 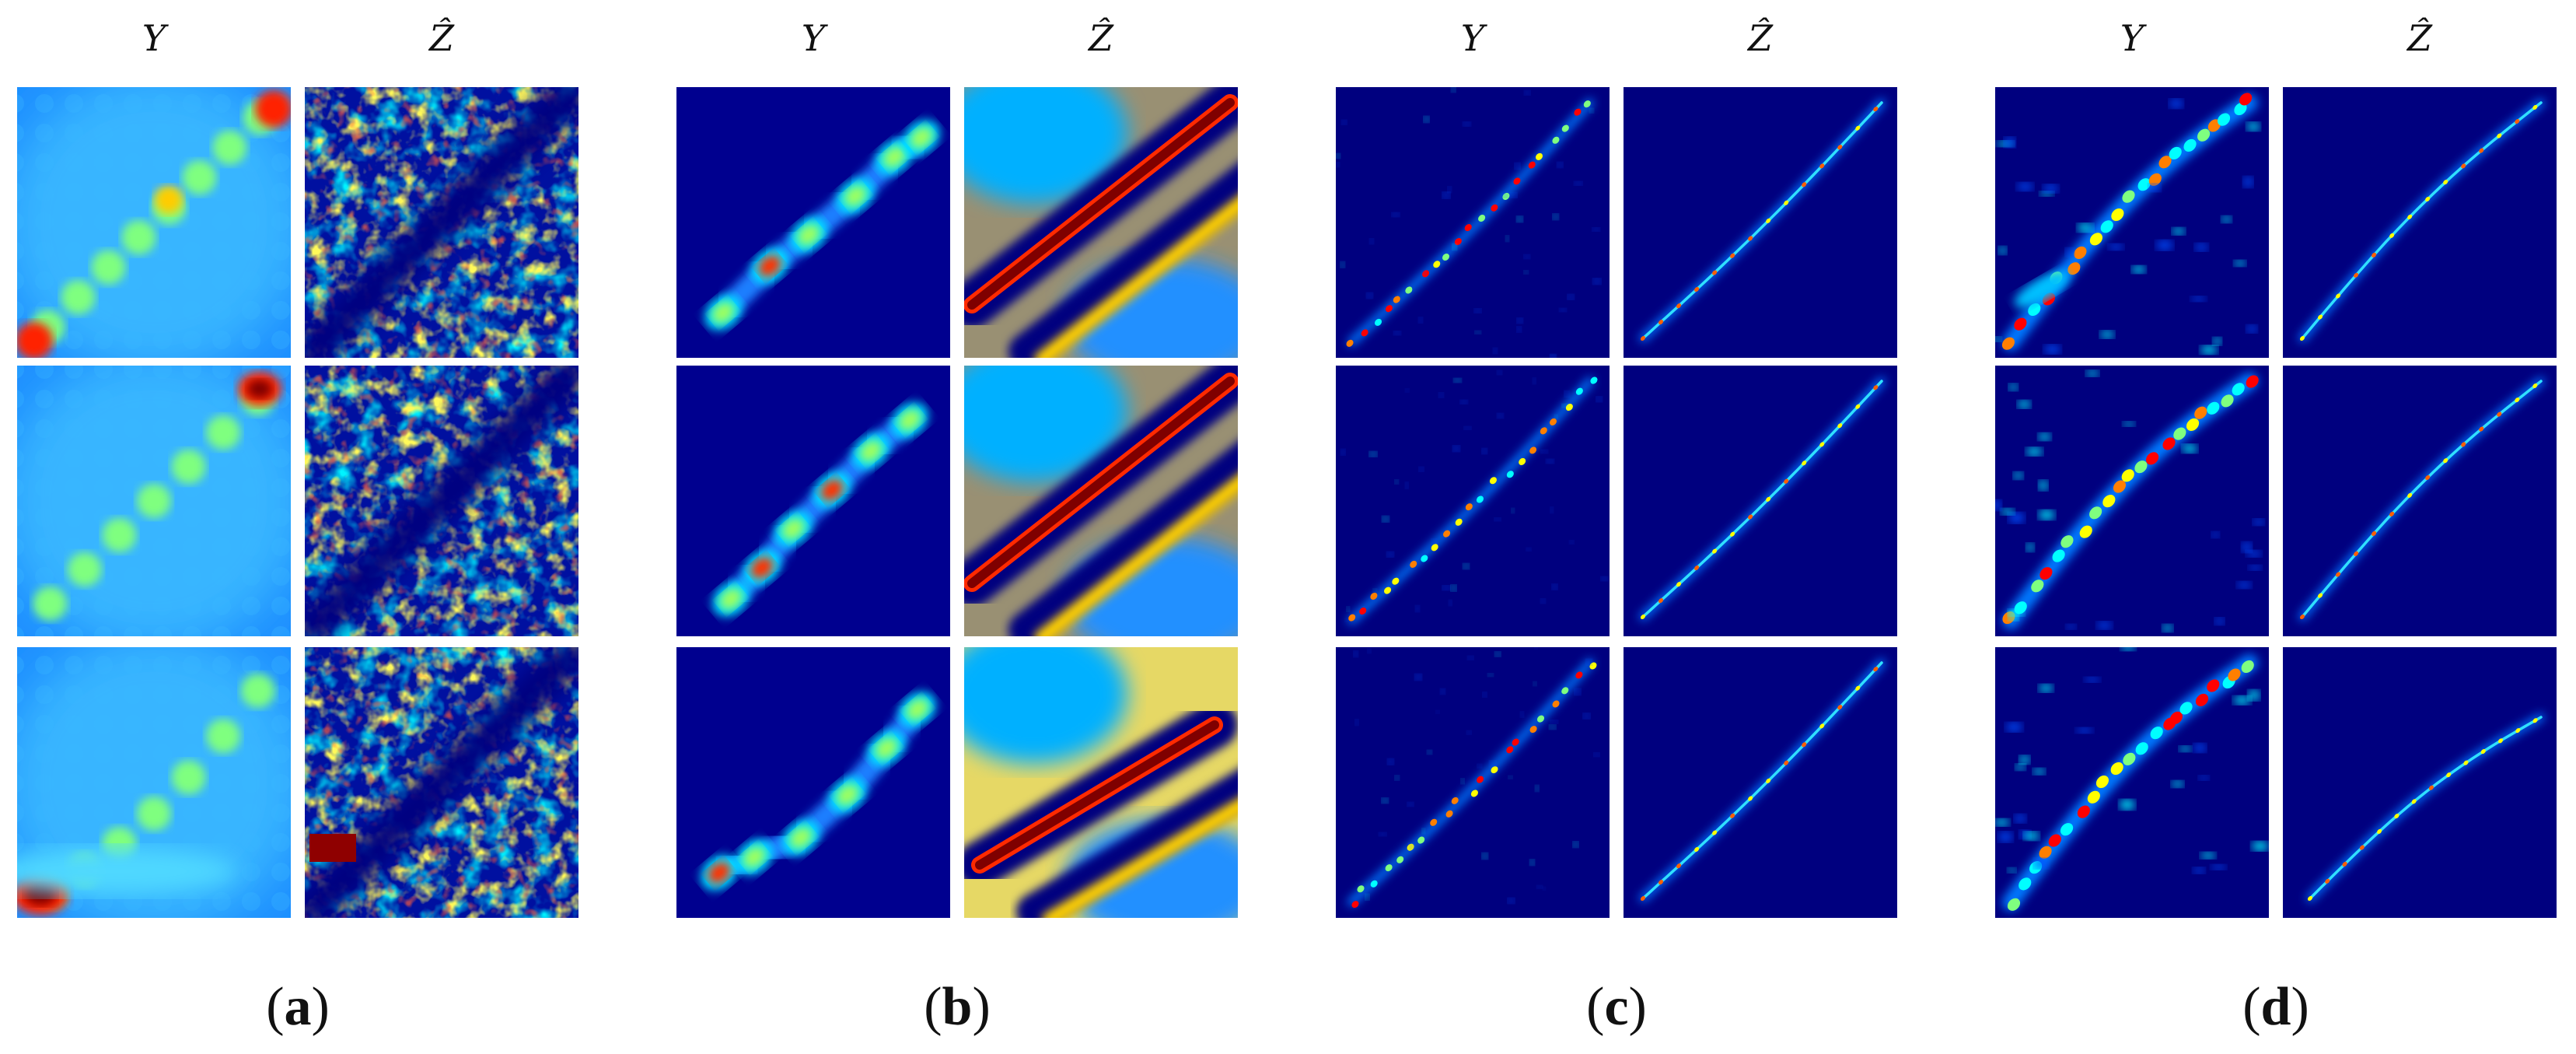 I want to click on column-label-y-d: Y, so click(x=2132, y=38).